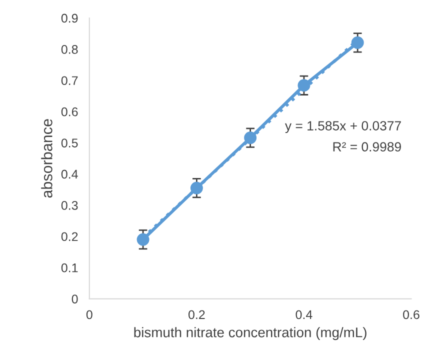  I want to click on y-tick-label: 0.8, so click(69, 49).